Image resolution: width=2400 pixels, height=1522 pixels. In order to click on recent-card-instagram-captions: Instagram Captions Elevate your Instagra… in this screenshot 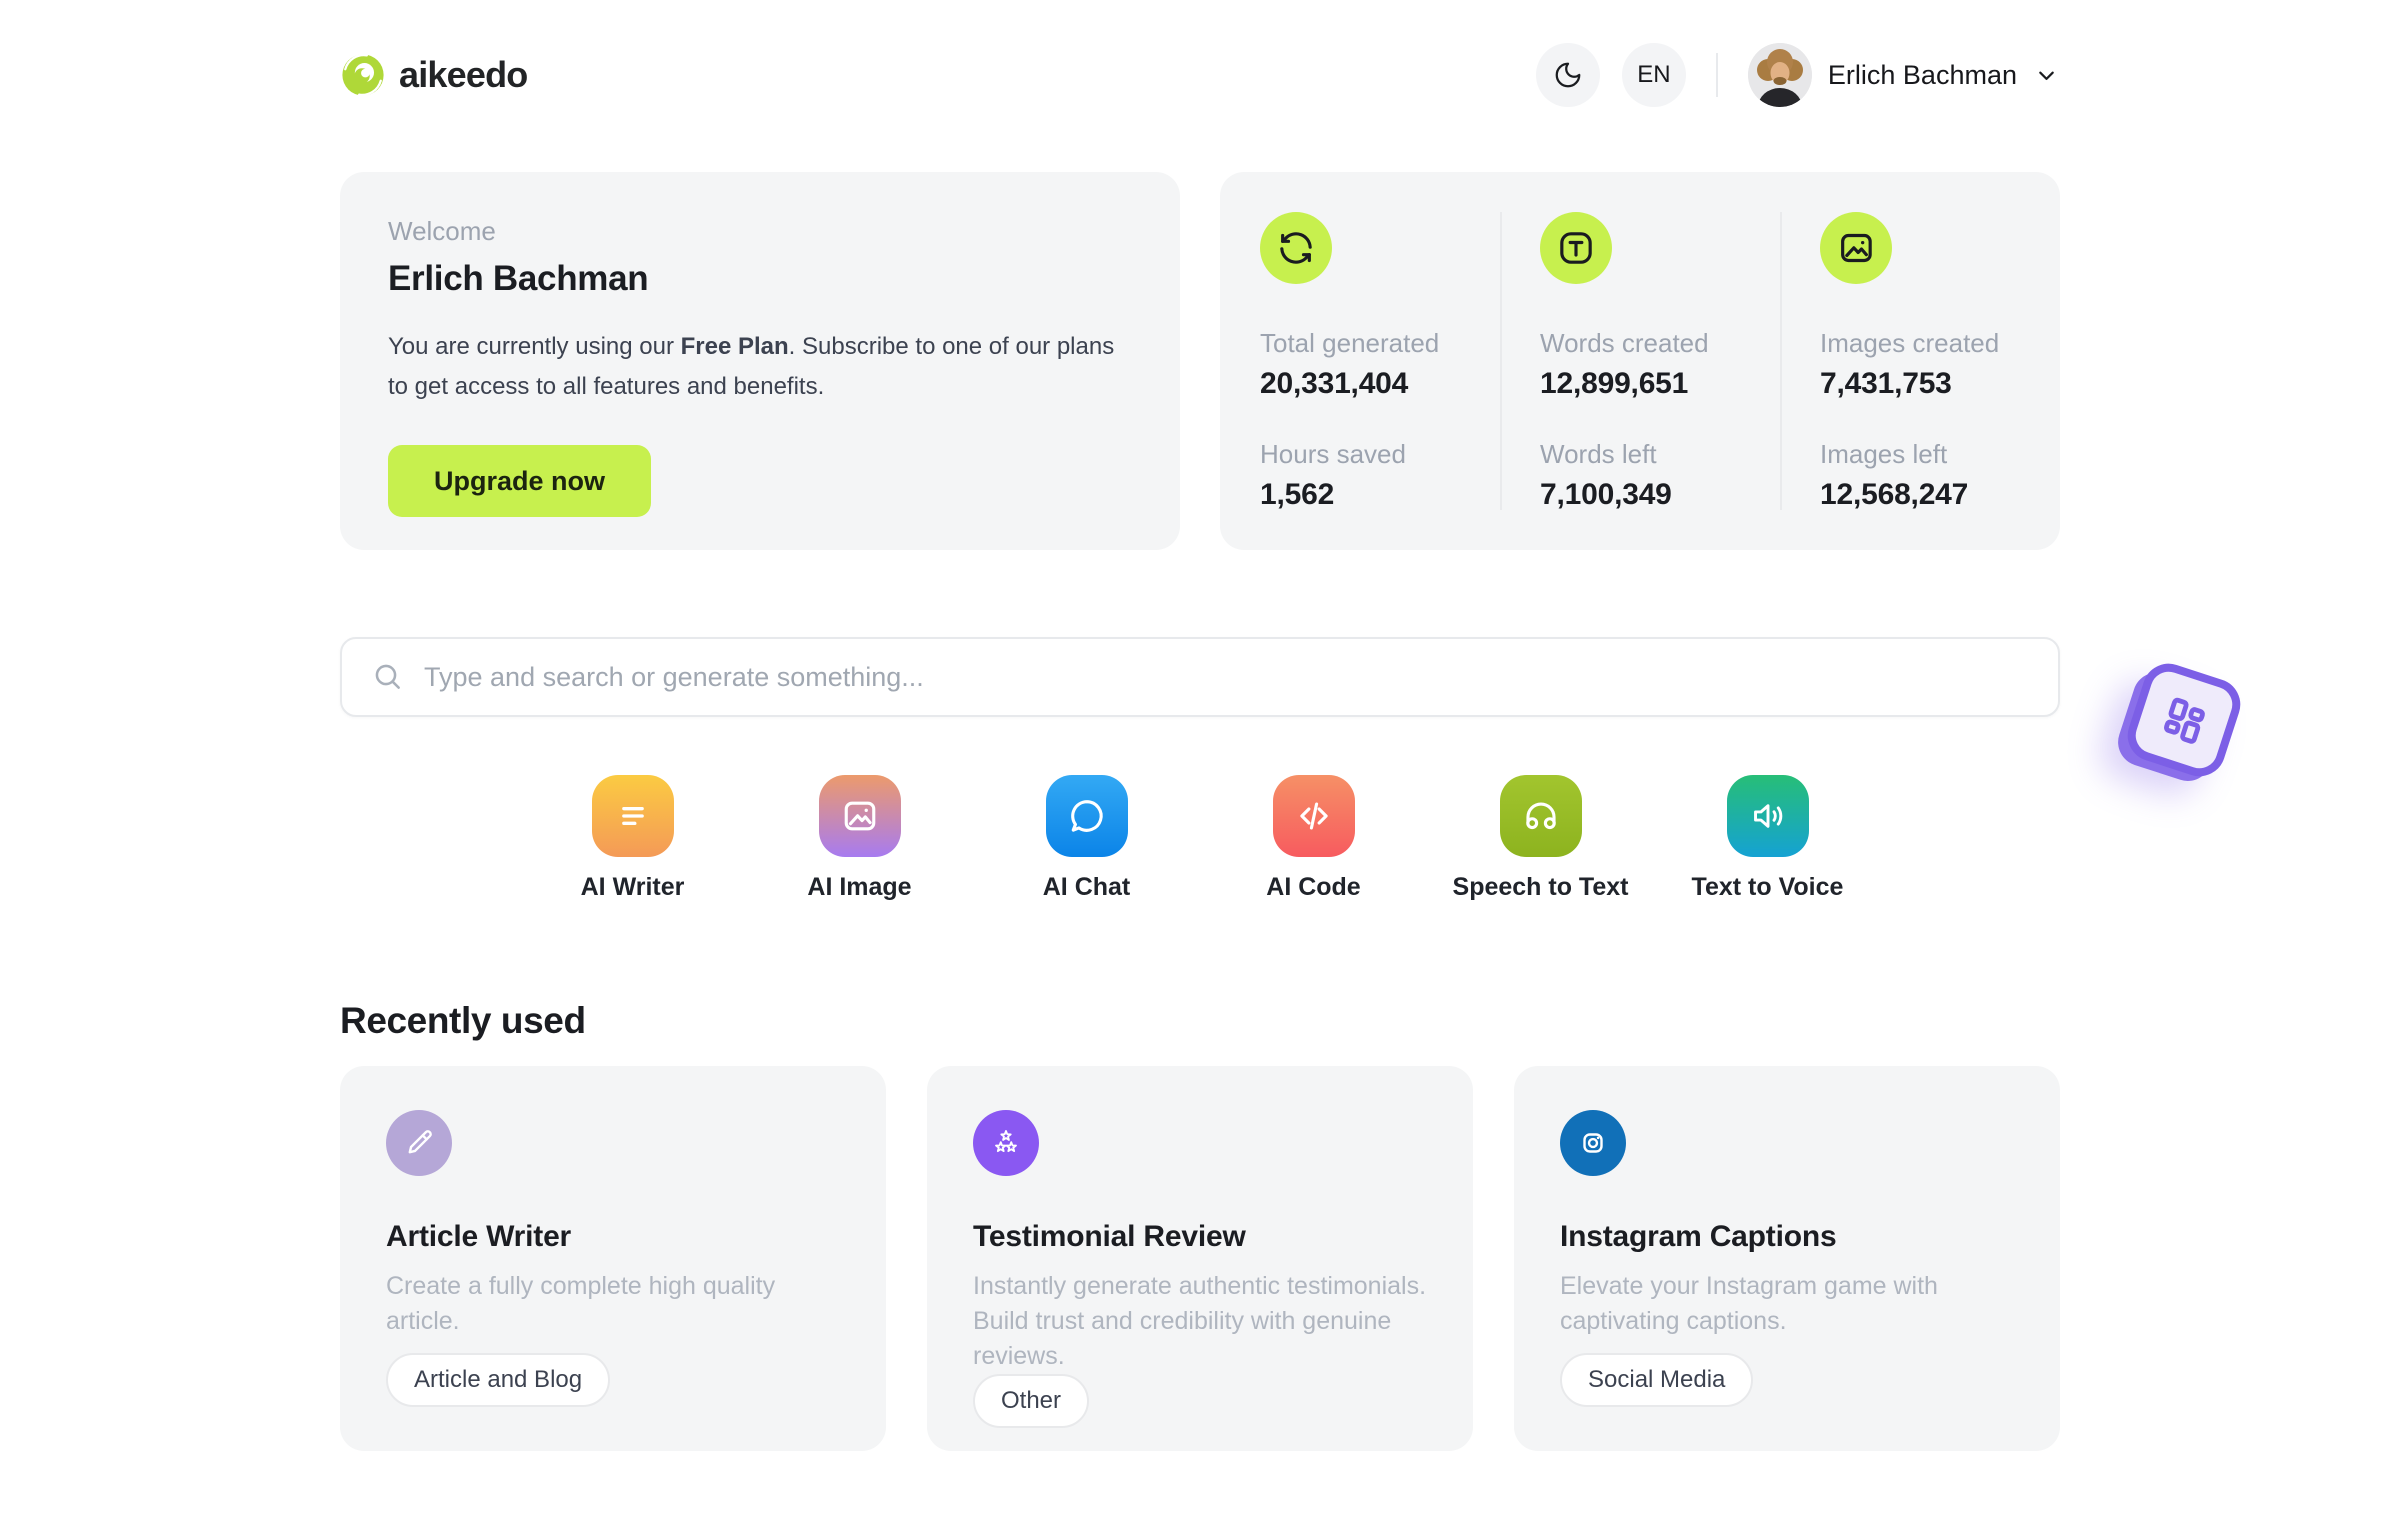, I will do `click(1787, 1258)`.